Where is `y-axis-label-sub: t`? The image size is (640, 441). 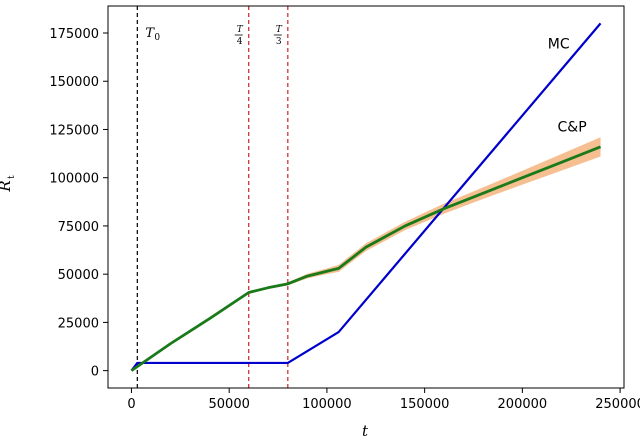
y-axis-label-sub: t is located at coordinates (12, 177).